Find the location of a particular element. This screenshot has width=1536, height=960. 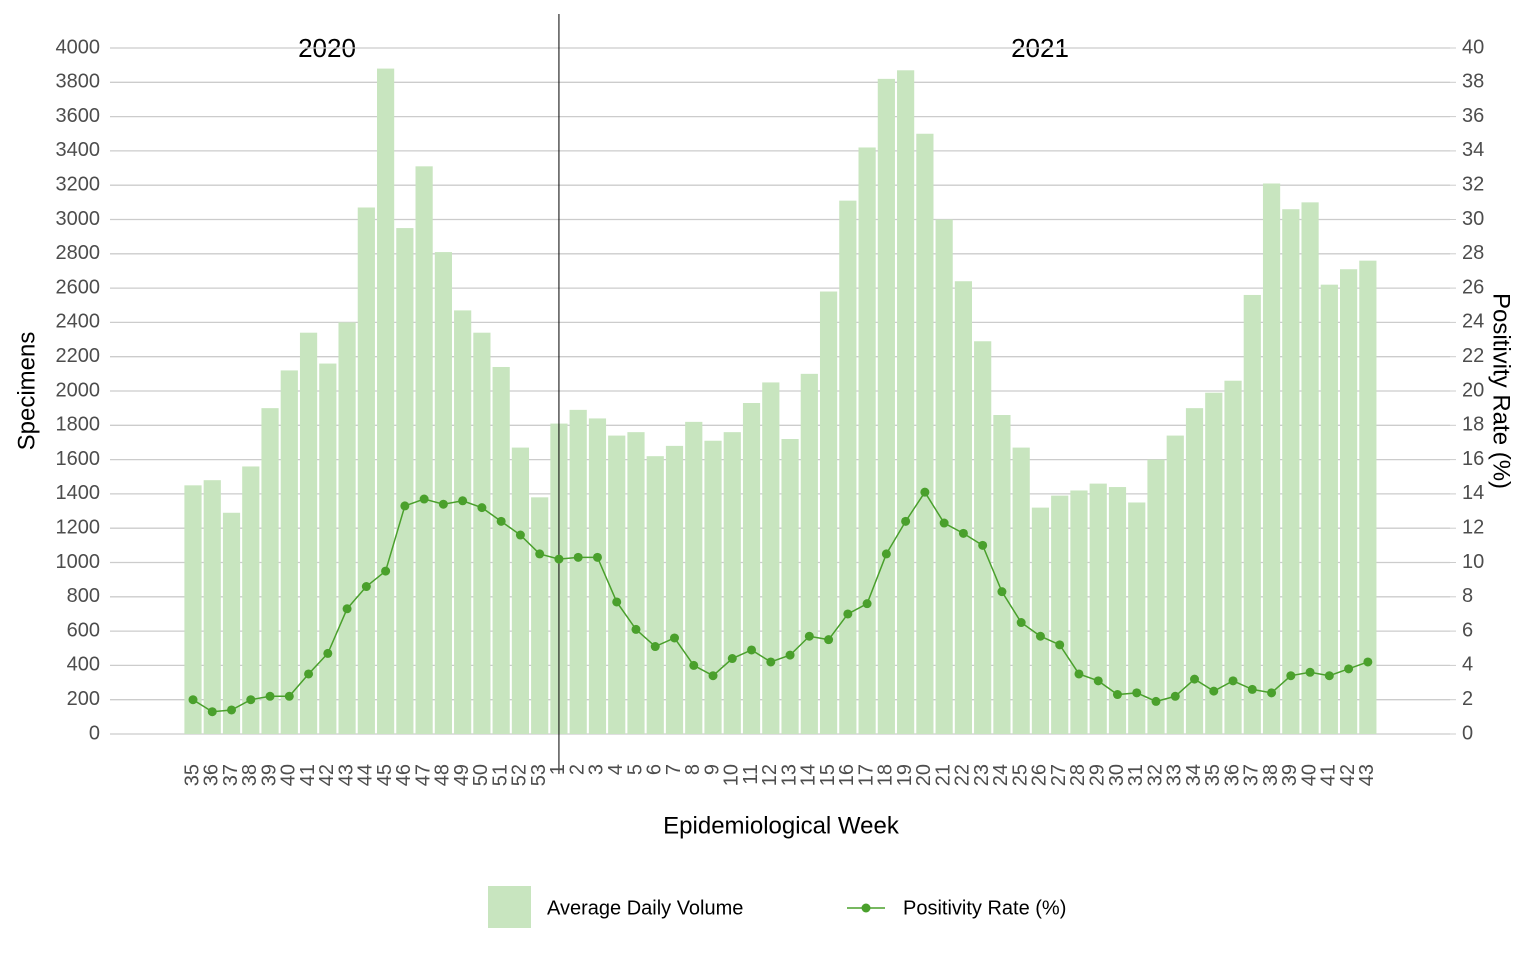

y2-tick-label: 10 is located at coordinates (1473, 562).